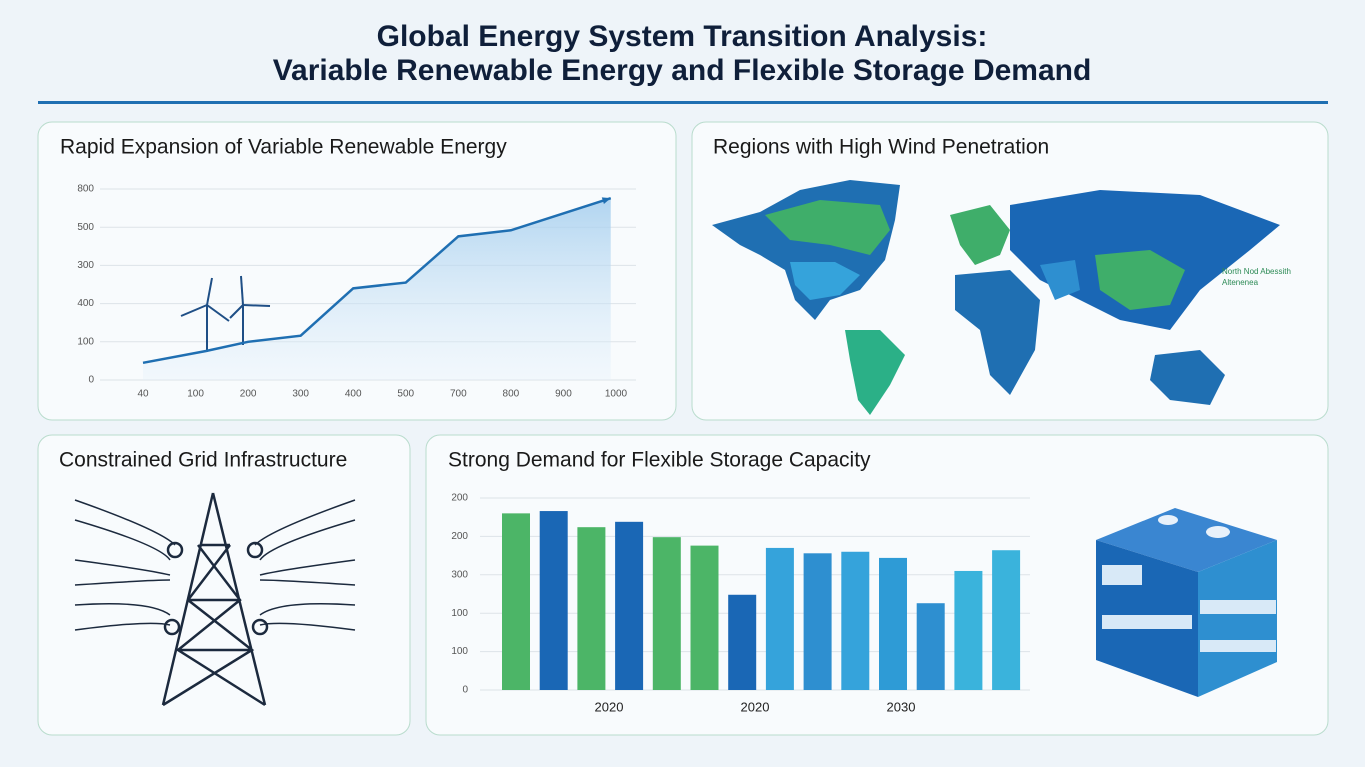 Image resolution: width=1365 pixels, height=767 pixels. I want to click on x-tick-label: 200, so click(248, 394).